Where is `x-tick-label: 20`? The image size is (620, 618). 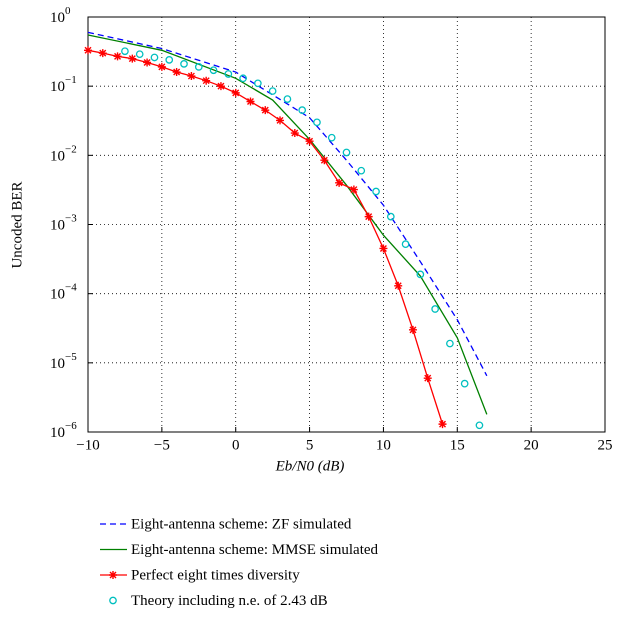 x-tick-label: 20 is located at coordinates (531, 445).